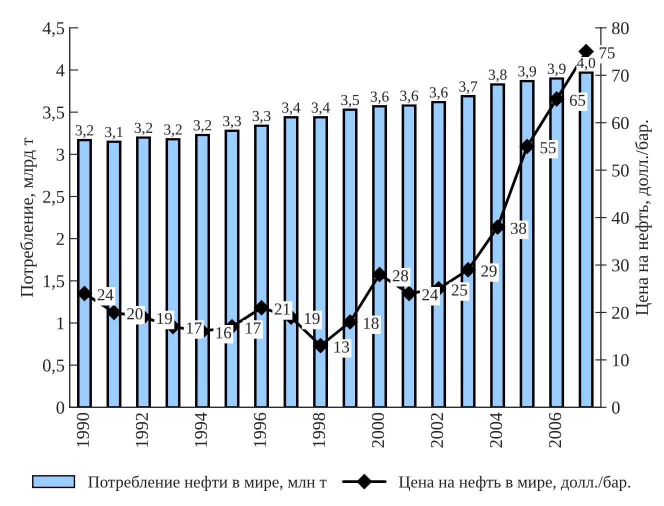 The image size is (664, 506). I want to click on y2-axis-title: Цена на нефть, долл./бар., so click(643, 218).